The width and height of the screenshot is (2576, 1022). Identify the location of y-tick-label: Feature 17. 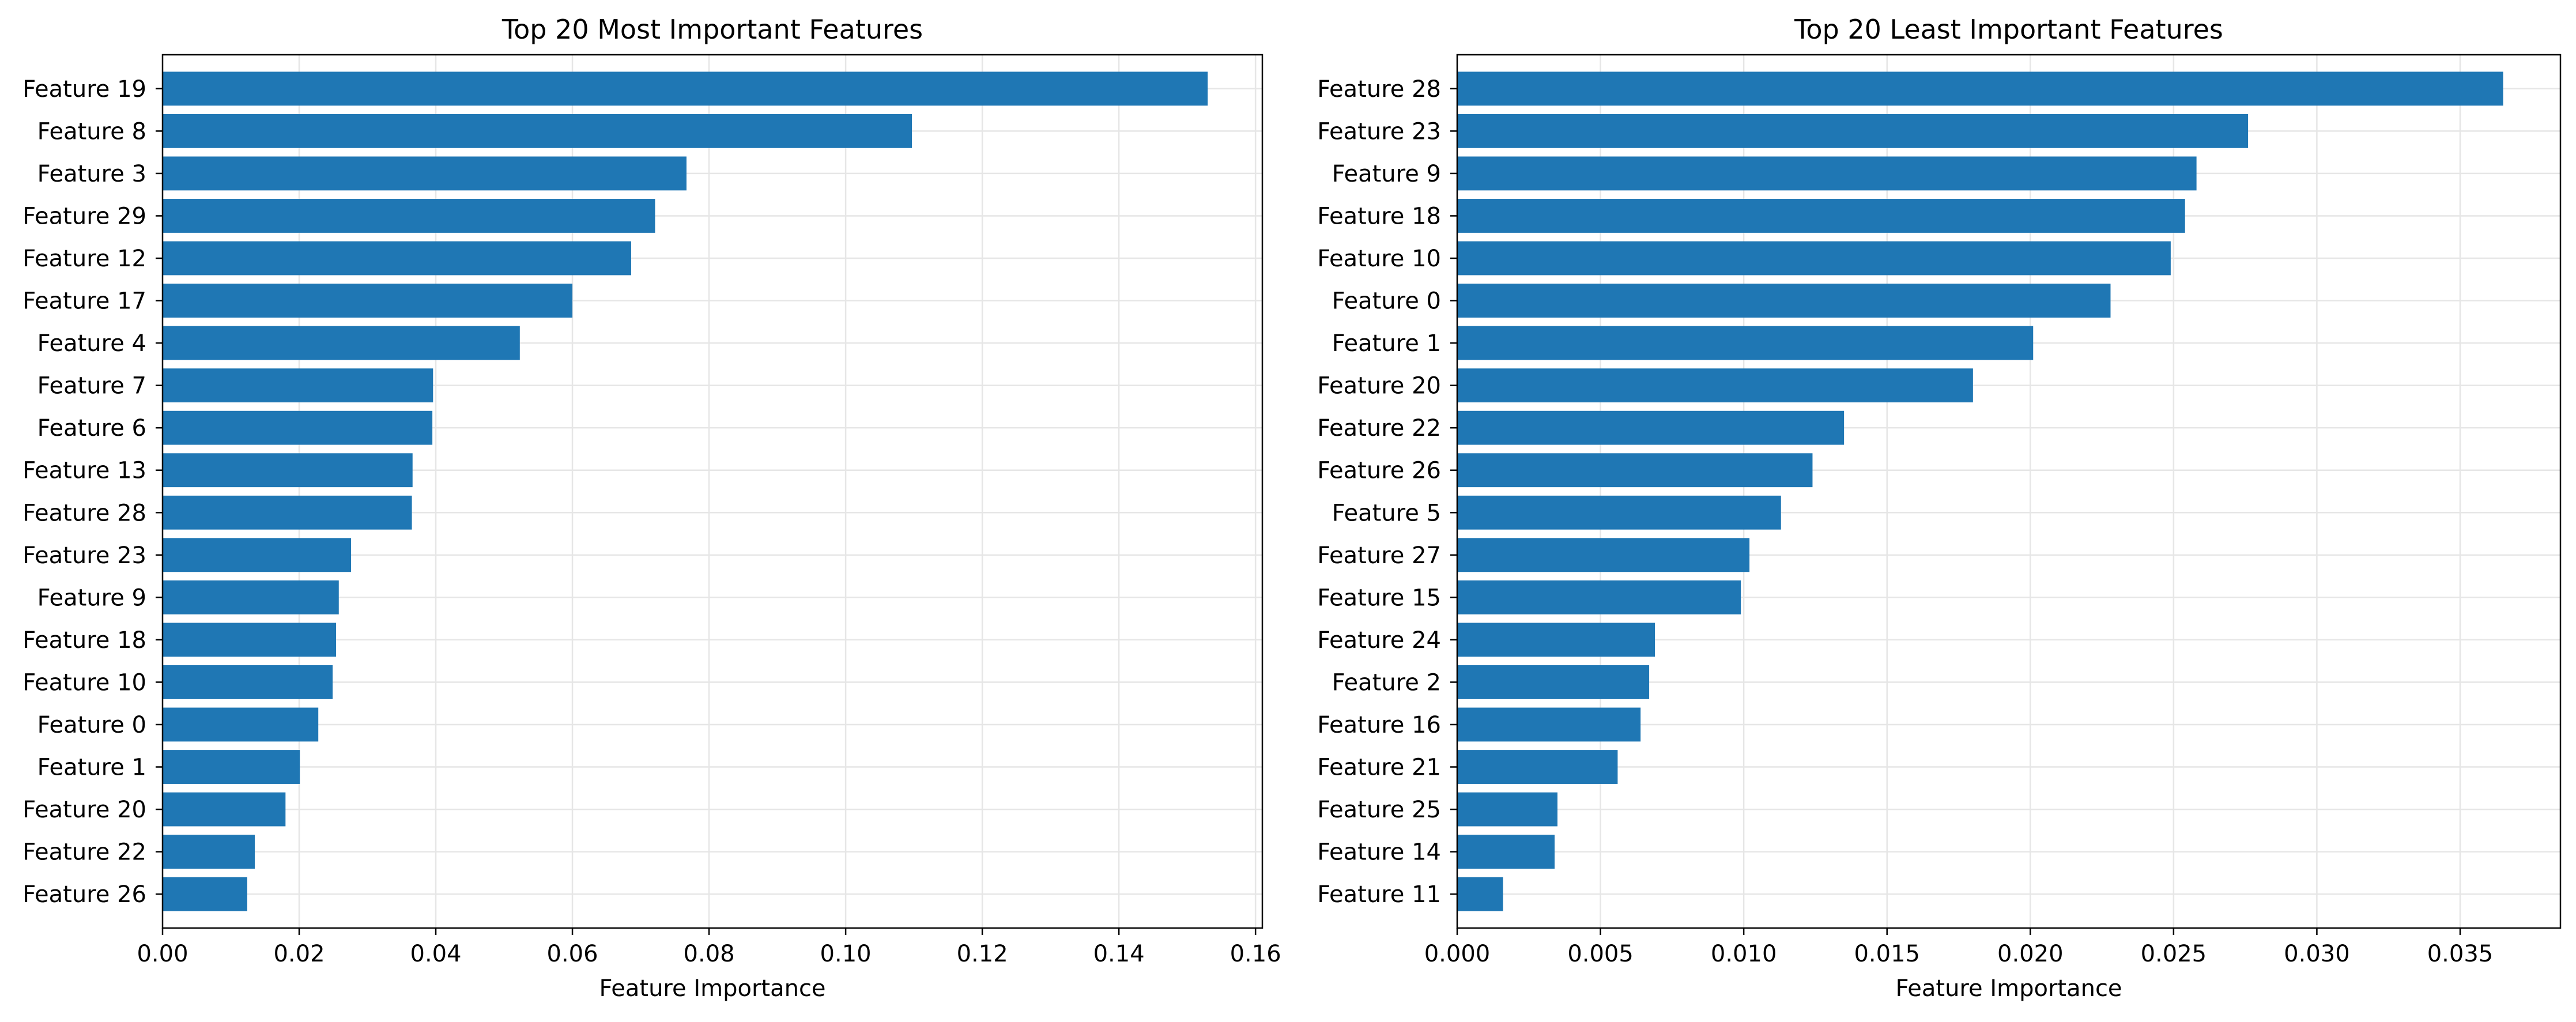
(84, 302).